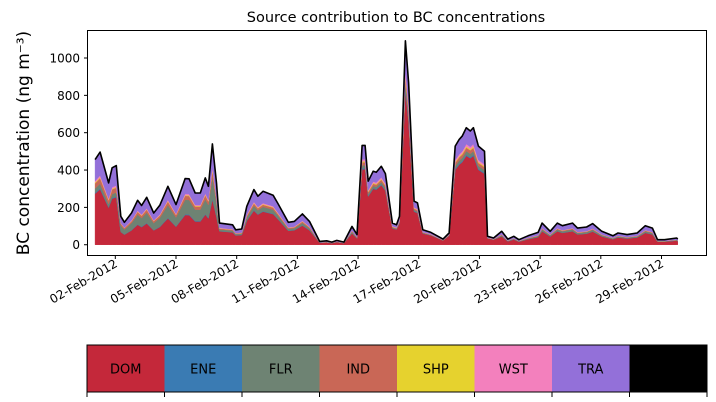 The image size is (716, 402). I want to click on legend-label: TRA, so click(590, 370).